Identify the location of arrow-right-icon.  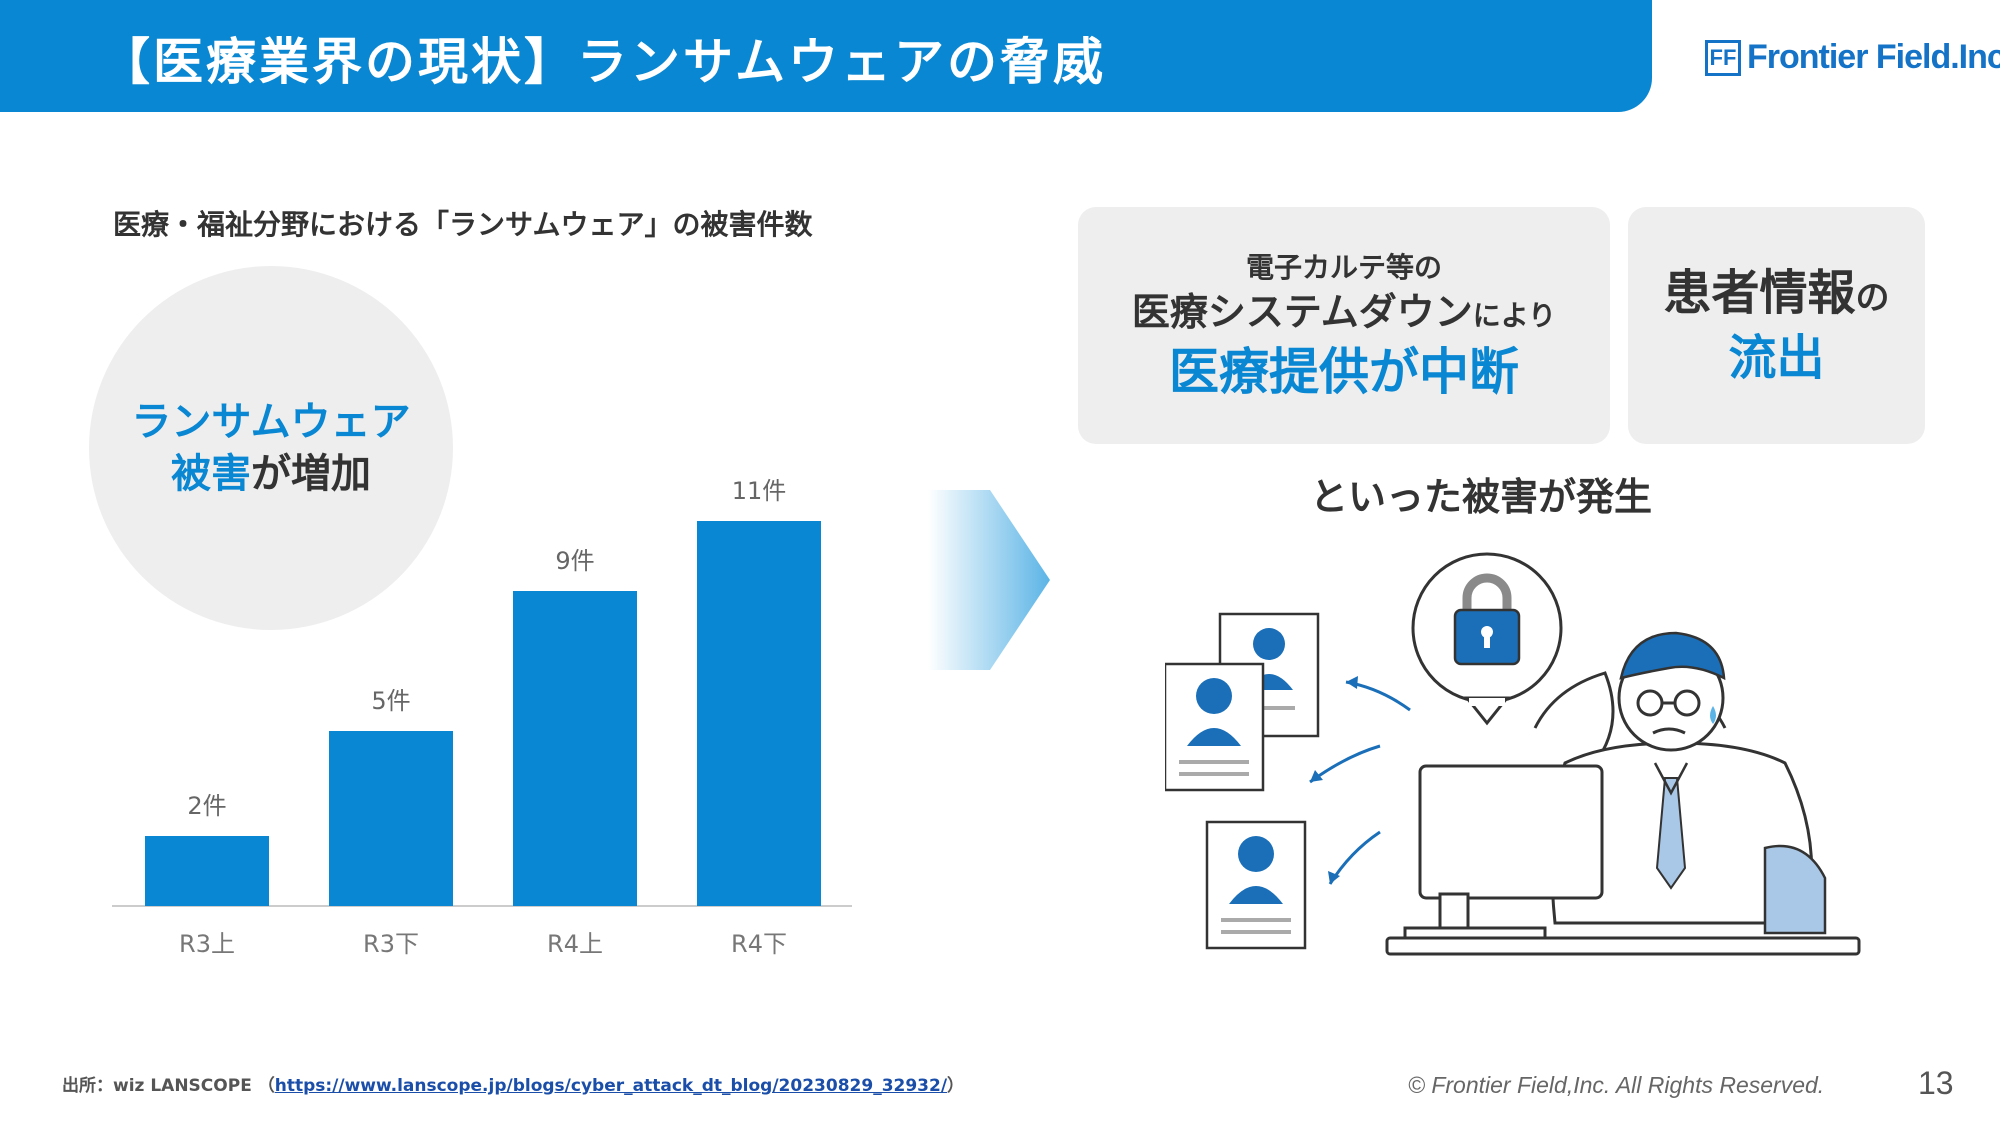
(989, 580).